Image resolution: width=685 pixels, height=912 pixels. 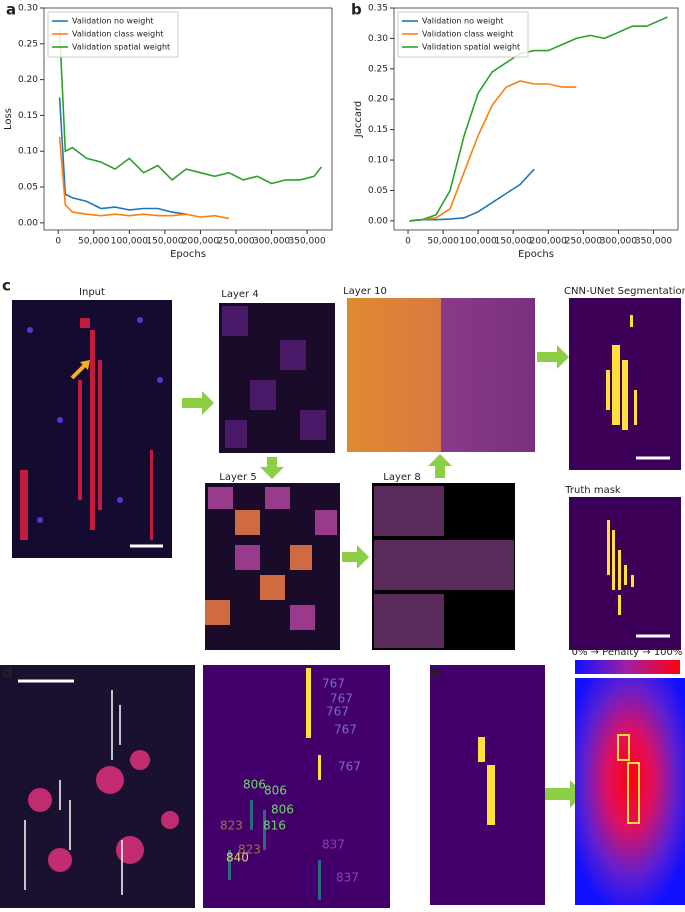 What do you see at coordinates (358, 119) in the screenshot?
I see `y-axis-label: Jaccard` at bounding box center [358, 119].